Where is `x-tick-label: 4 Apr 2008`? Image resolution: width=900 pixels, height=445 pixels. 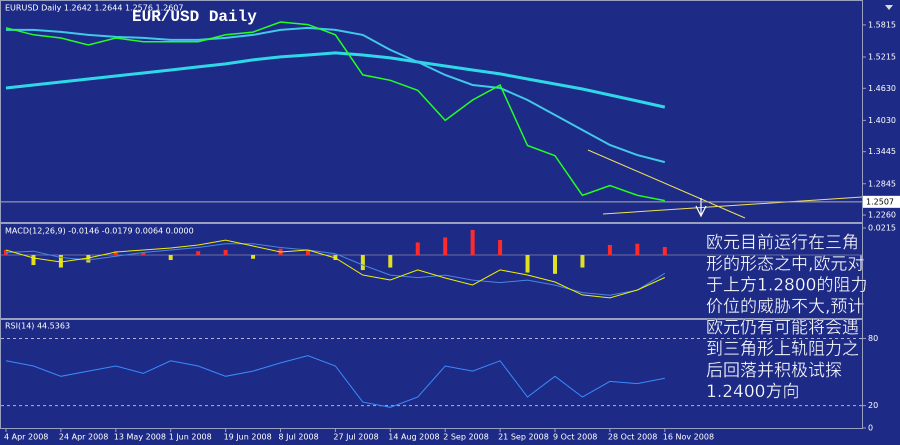 x-tick-label: 4 Apr 2008 is located at coordinates (26, 437).